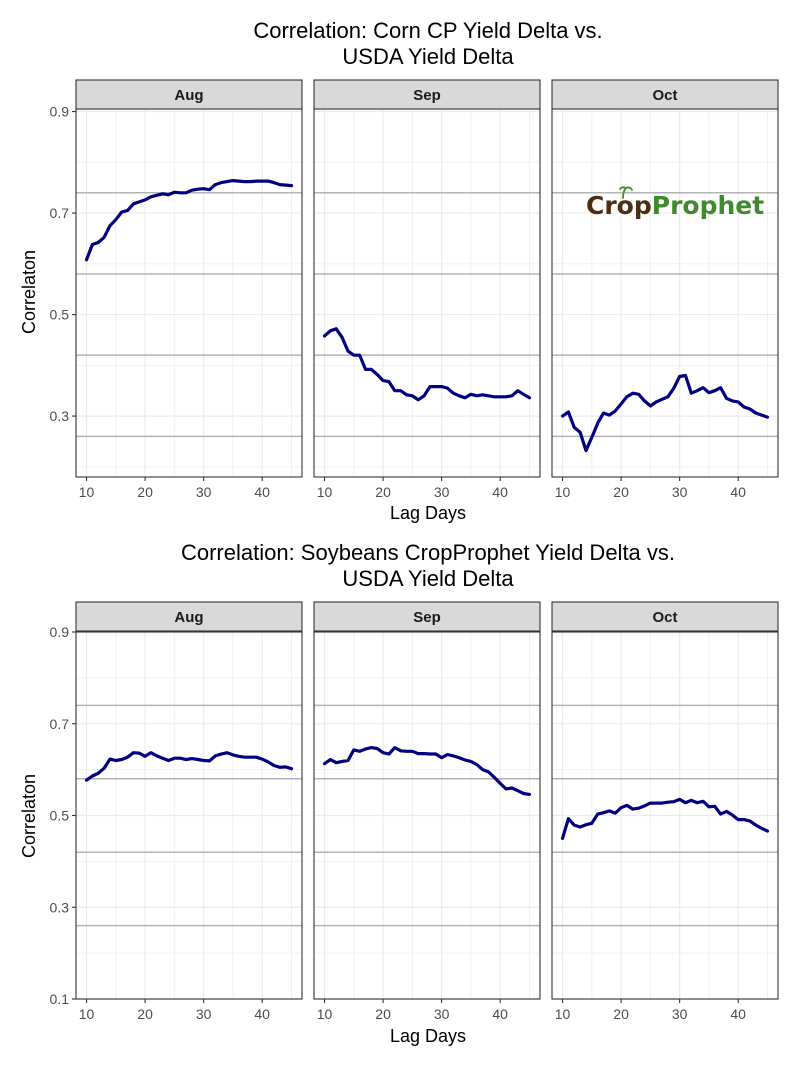 The height and width of the screenshot is (1067, 800). Describe the element at coordinates (176, 811) in the screenshot. I see `facet-panel-aug: Aug 10 20 30 40 0.1 0.3 0.5 0.7 0.9` at that location.